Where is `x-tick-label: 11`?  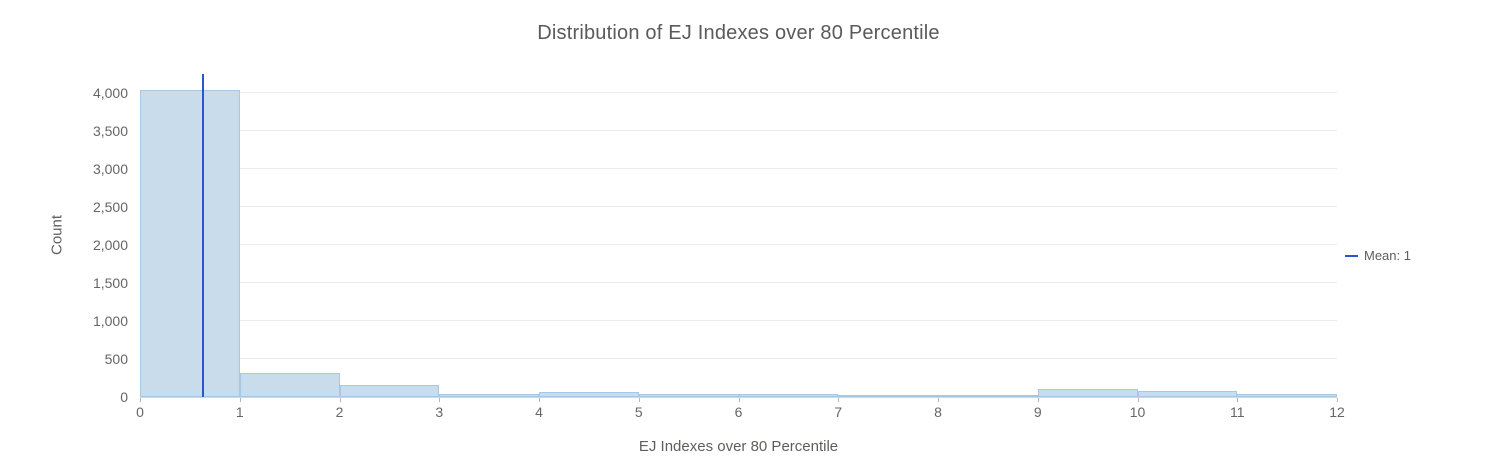
x-tick-label: 11 is located at coordinates (1237, 412).